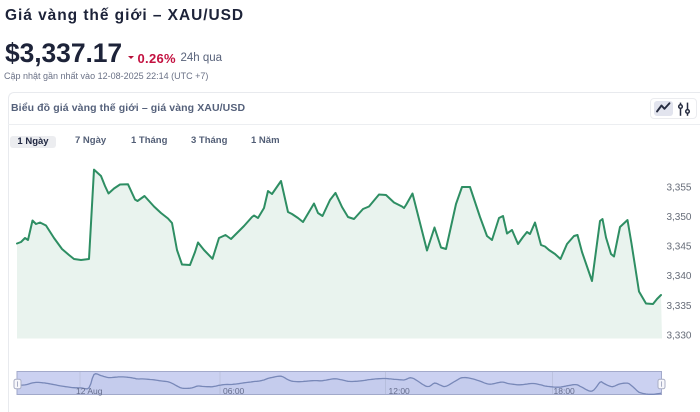 The height and width of the screenshot is (412, 700). What do you see at coordinates (678, 247) in the screenshot?
I see `svg-text: 3,345` at bounding box center [678, 247].